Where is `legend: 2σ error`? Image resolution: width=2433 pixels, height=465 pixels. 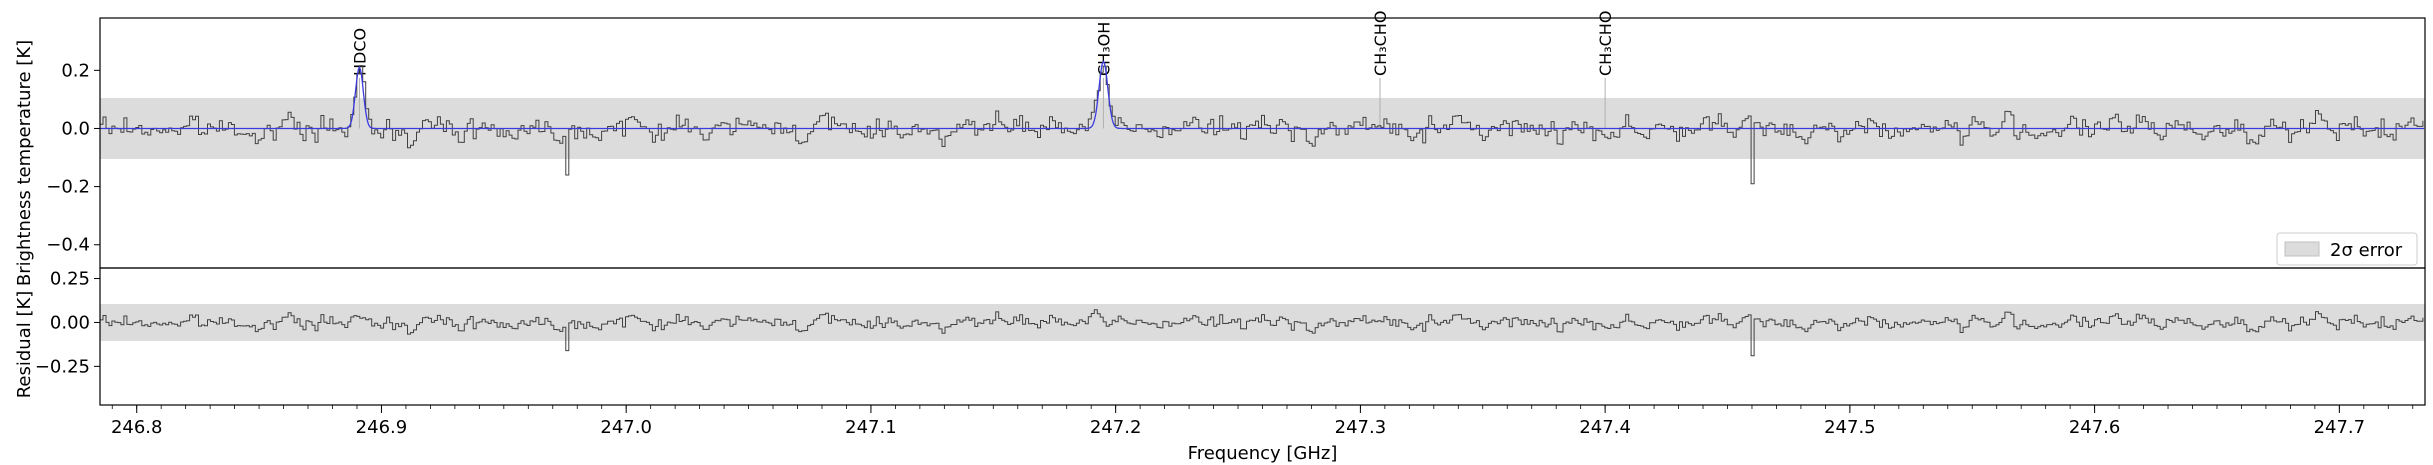 legend: 2σ error is located at coordinates (2347, 249).